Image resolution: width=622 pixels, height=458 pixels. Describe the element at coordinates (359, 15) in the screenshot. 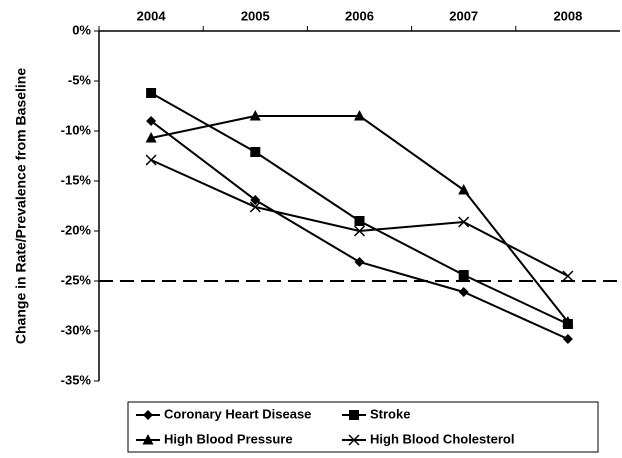

I see `x-tick-label: 2006` at that location.